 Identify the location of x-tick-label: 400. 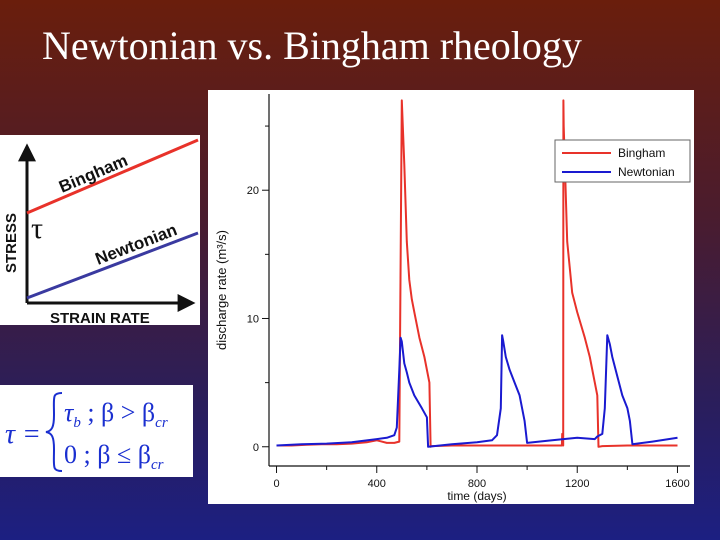
(377, 484).